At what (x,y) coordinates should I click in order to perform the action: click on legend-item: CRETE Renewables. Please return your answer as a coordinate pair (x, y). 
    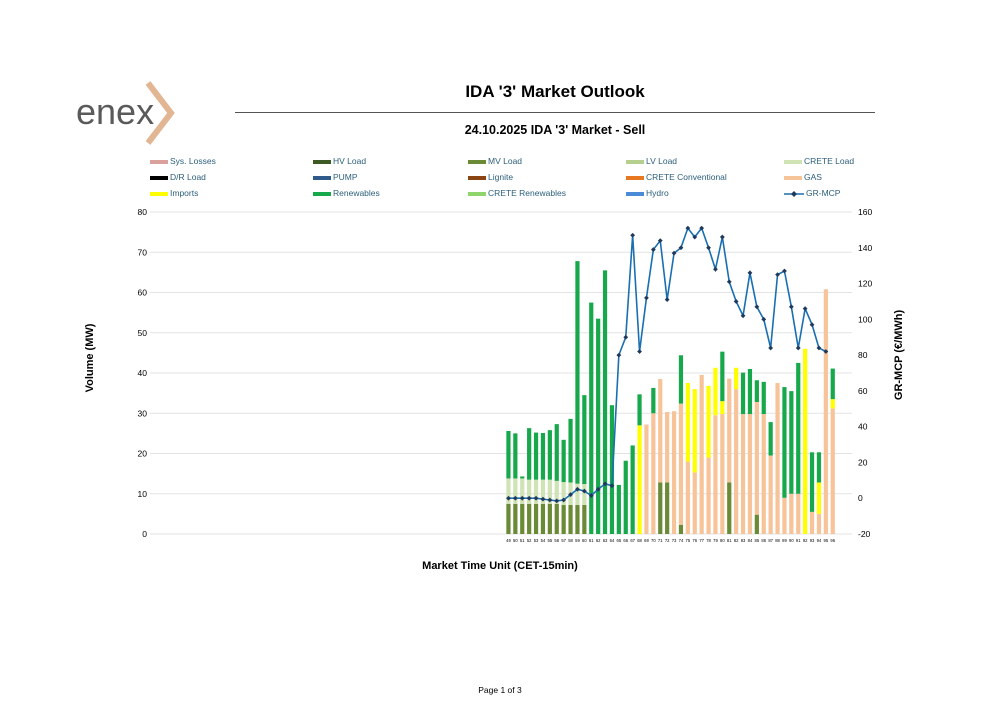
    Looking at the image, I should click on (517, 193).